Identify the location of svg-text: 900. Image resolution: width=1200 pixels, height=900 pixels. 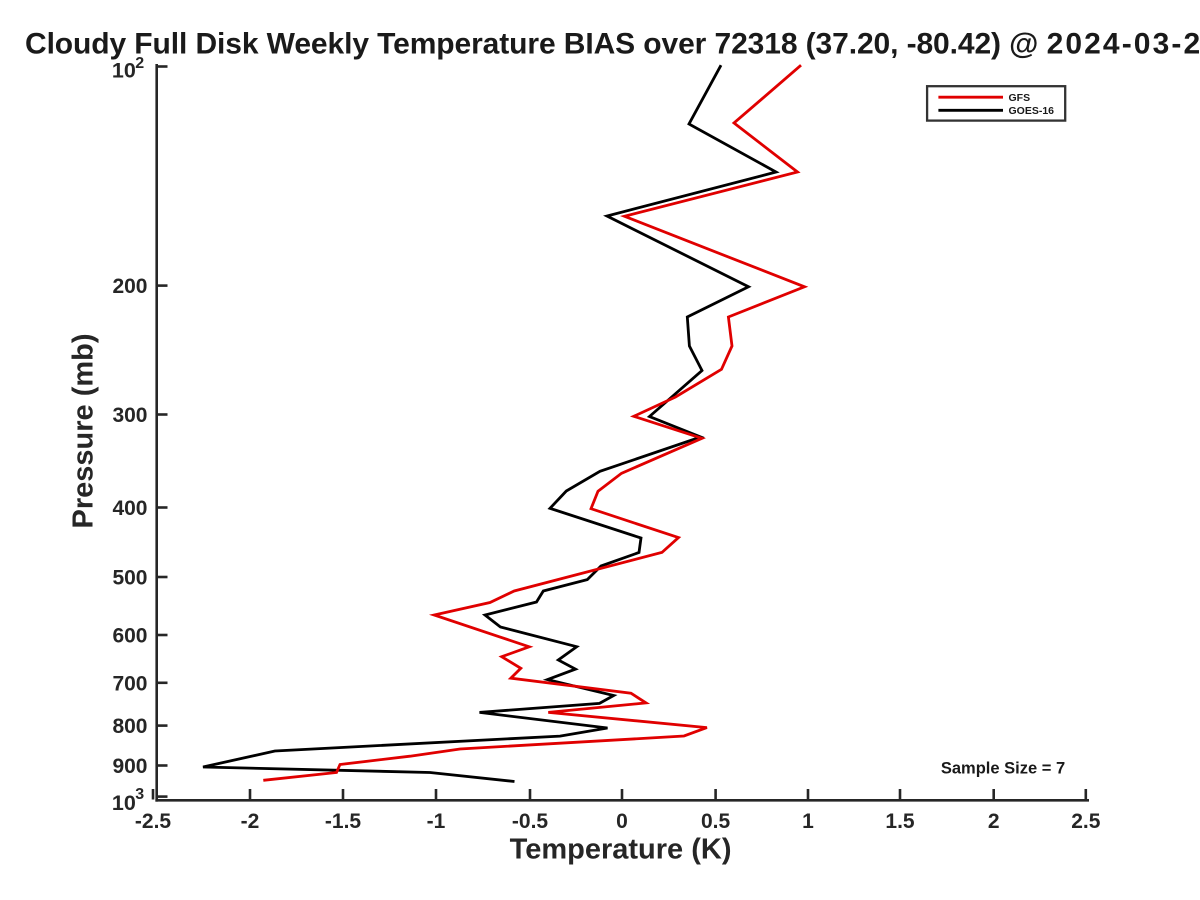
(129, 766).